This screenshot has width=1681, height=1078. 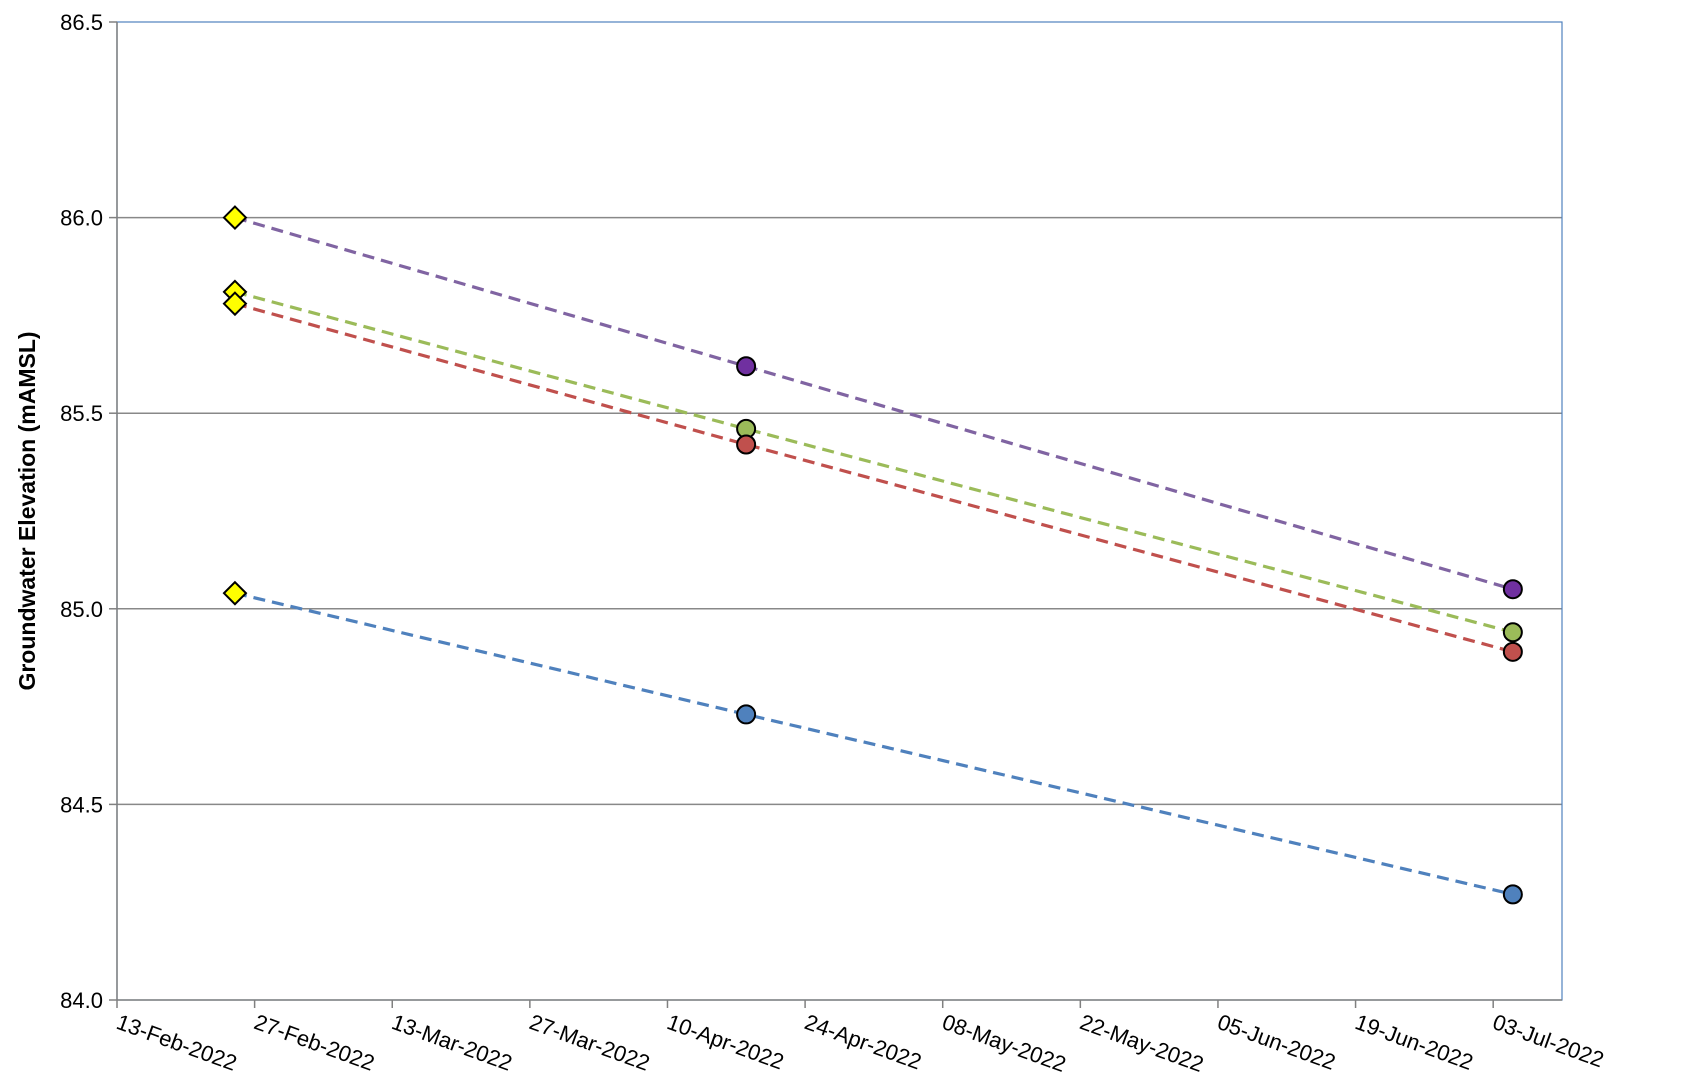 What do you see at coordinates (1004, 1043) in the screenshot?
I see `x-tick-label: 08-May-2022` at bounding box center [1004, 1043].